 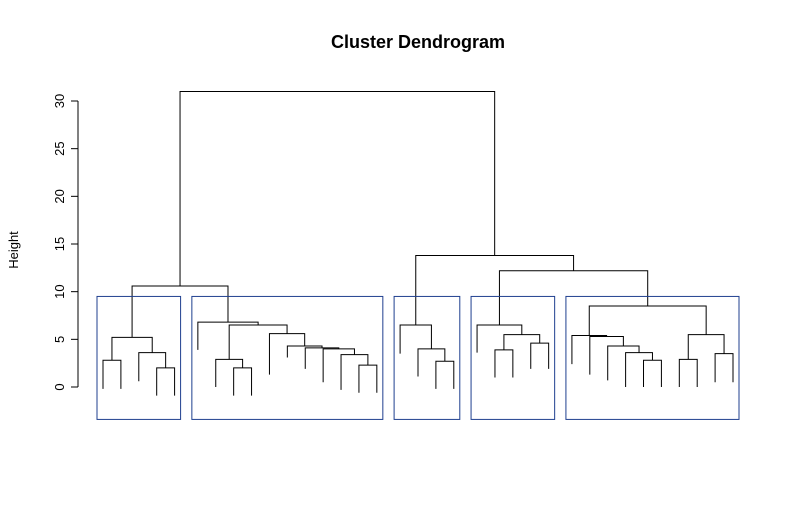 I want to click on y-tick-label: 10, so click(x=59, y=291).